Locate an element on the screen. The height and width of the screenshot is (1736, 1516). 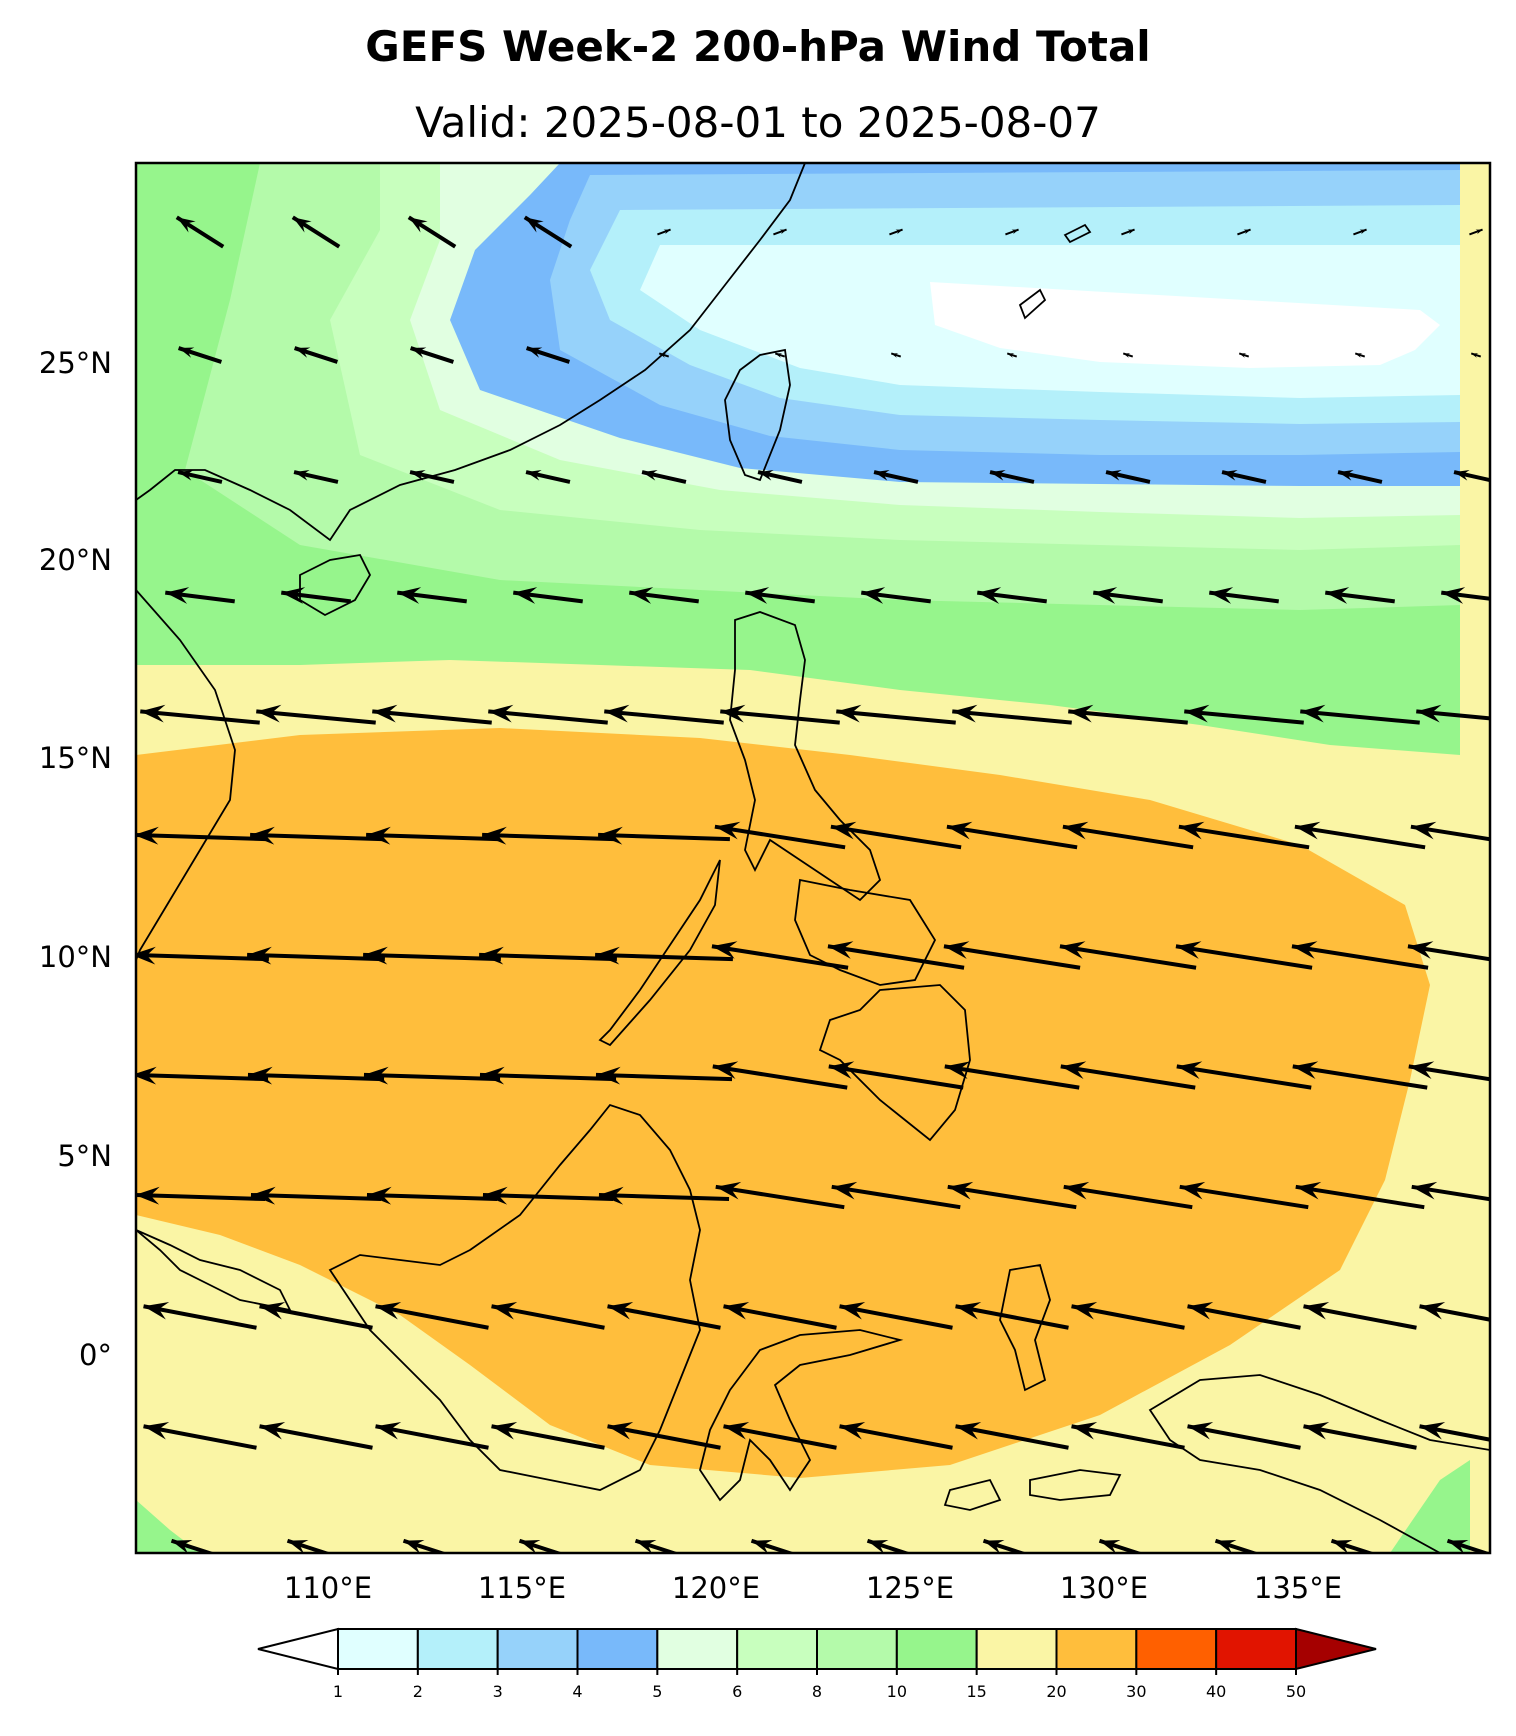
colorbar-tick-label: 10 is located at coordinates (897, 1691).